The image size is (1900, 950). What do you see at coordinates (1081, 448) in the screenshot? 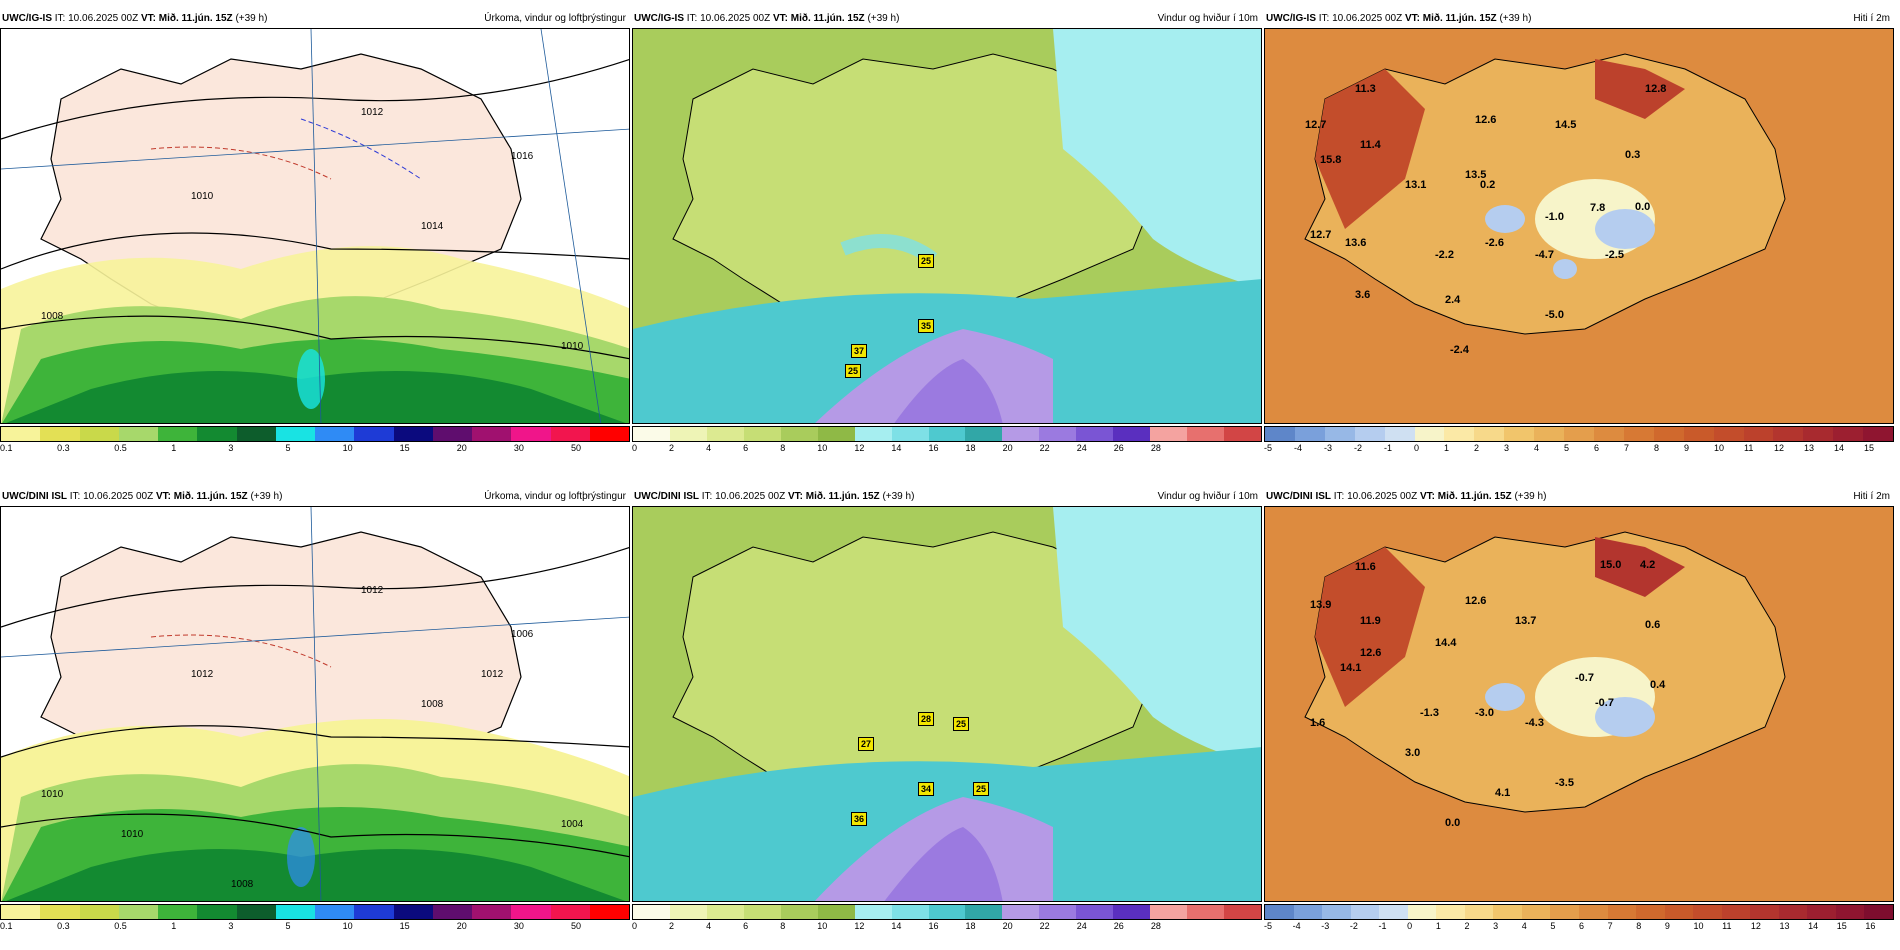
I see `colorbar-tick-label: 24` at bounding box center [1081, 448].